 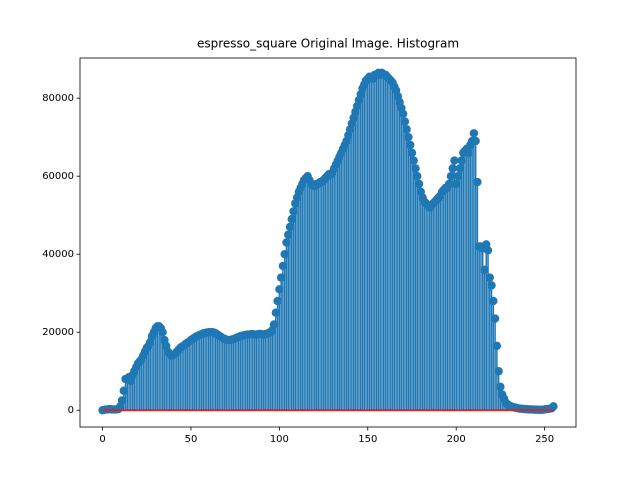 I want to click on y-tick-label: 80000, so click(x=58, y=98).